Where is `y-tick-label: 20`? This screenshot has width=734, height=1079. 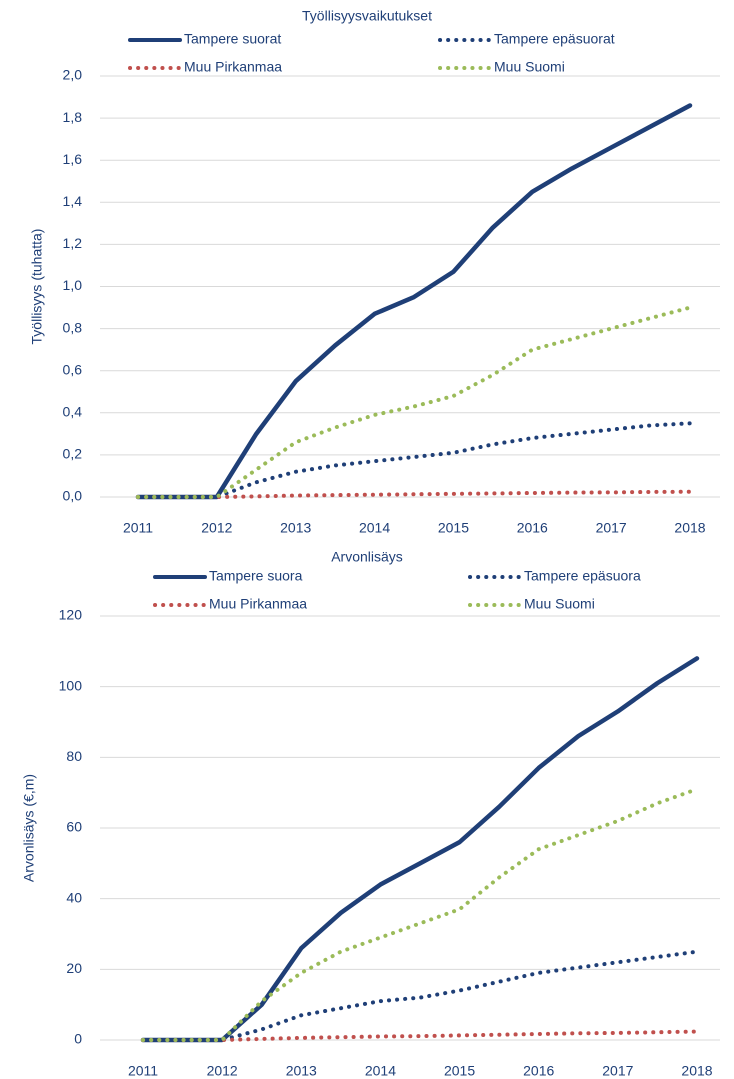
y-tick-label: 20 is located at coordinates (74, 968).